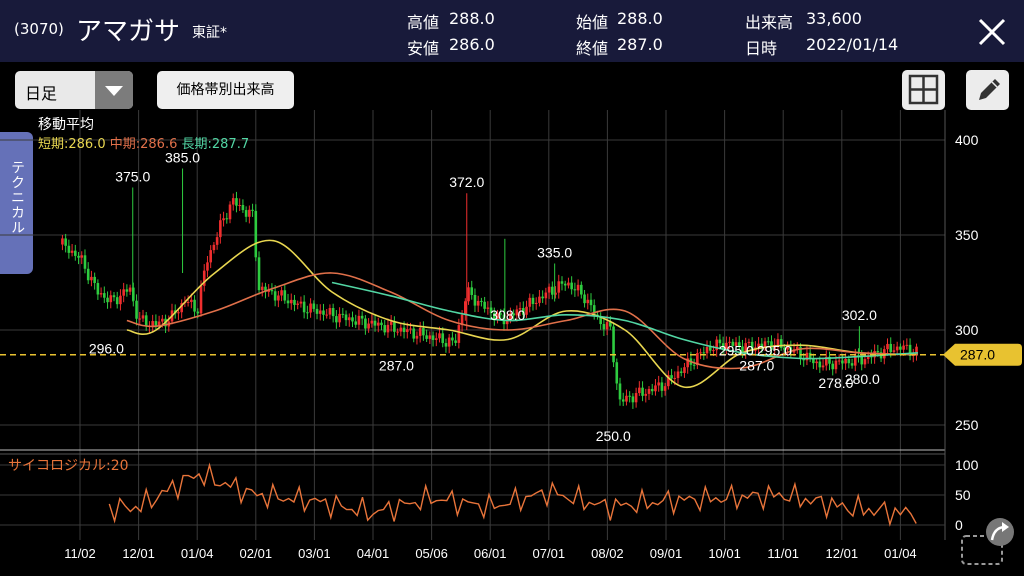 Image resolution: width=1024 pixels, height=576 pixels. What do you see at coordinates (852, 44) in the screenshot?
I see `date-value: 2022/01/14` at bounding box center [852, 44].